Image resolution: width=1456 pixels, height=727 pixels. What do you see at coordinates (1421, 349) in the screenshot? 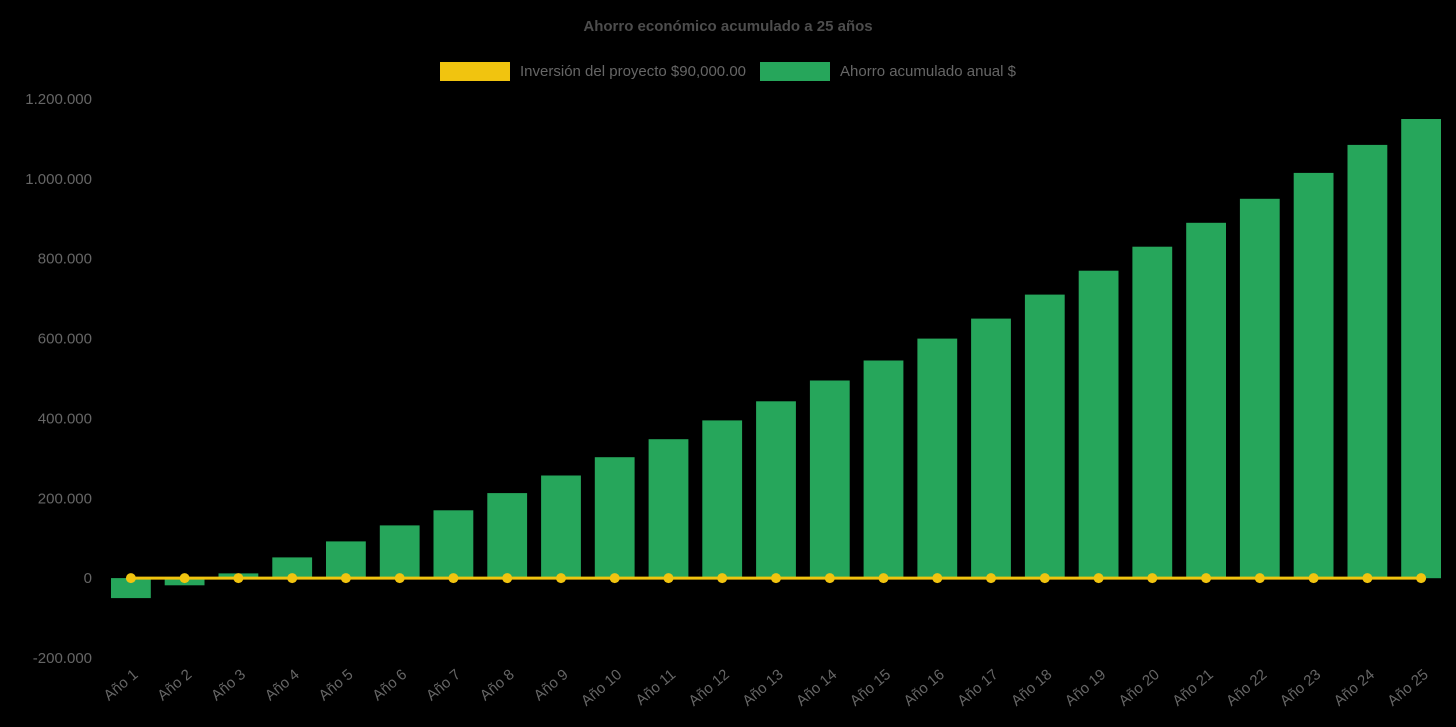
I see `bar-año-25` at bounding box center [1421, 349].